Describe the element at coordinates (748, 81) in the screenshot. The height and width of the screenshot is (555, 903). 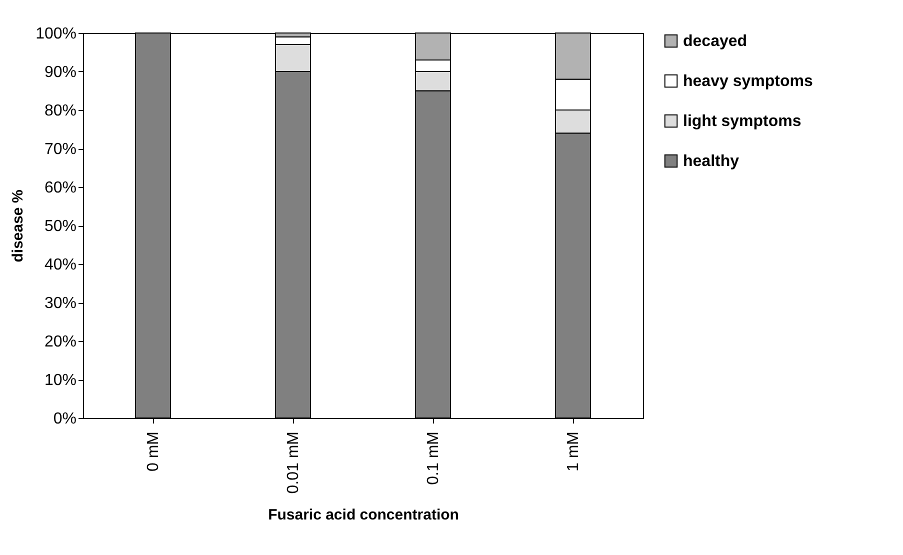
I see `legend-label: heavy symptoms` at that location.